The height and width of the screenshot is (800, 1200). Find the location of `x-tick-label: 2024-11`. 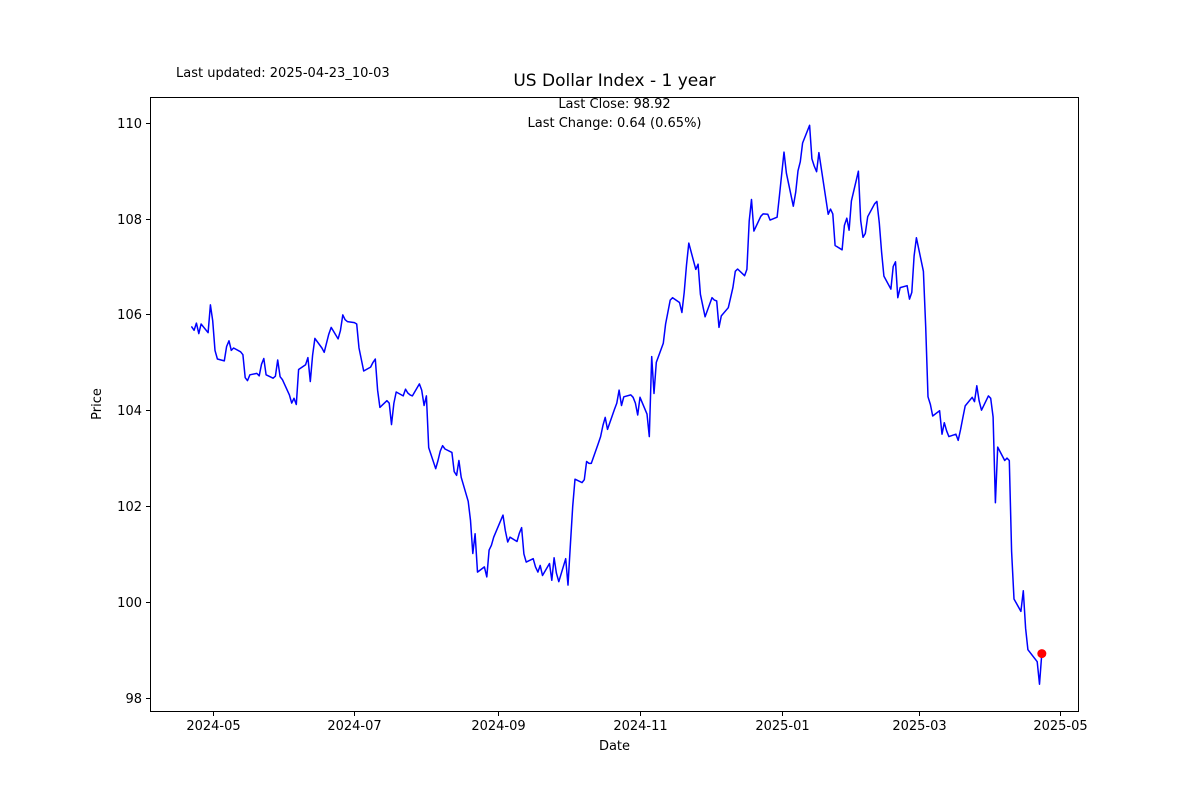

x-tick-label: 2024-11 is located at coordinates (640, 726).